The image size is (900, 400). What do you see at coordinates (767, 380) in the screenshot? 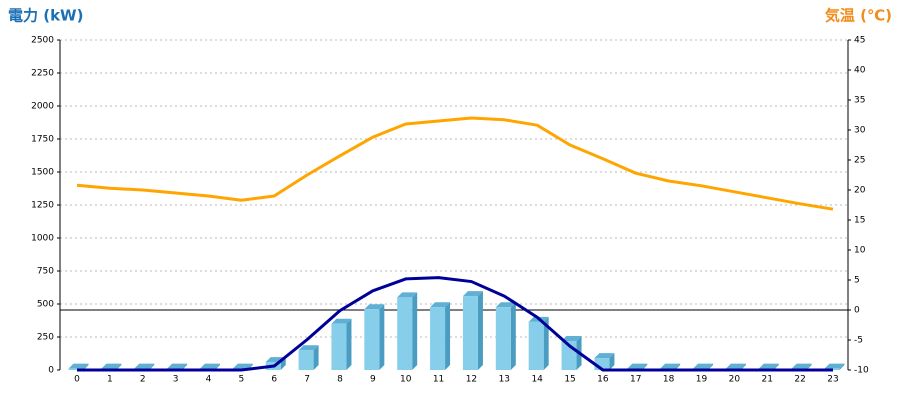
I see `x-tick-label: 21` at bounding box center [767, 380].